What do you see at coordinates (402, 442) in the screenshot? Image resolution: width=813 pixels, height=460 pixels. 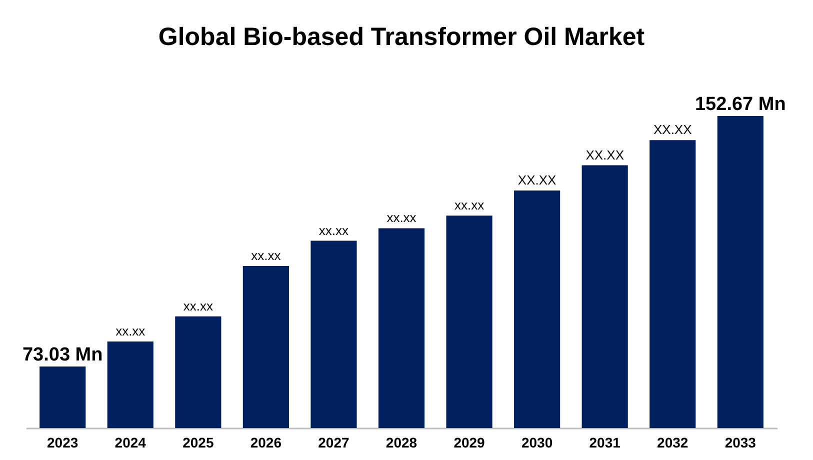 I see `x-tick-label: 2028` at bounding box center [402, 442].